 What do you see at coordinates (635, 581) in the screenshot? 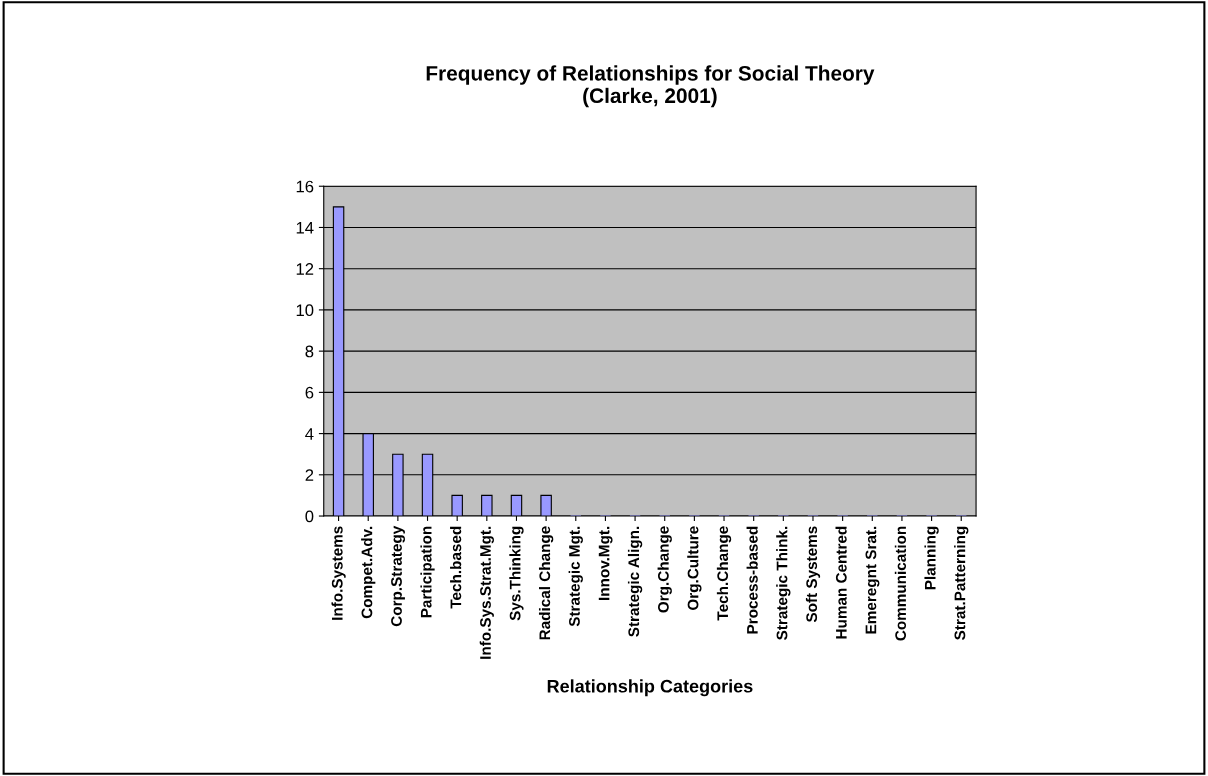
I see `x-tick-label: Strategic Align.` at bounding box center [635, 581].